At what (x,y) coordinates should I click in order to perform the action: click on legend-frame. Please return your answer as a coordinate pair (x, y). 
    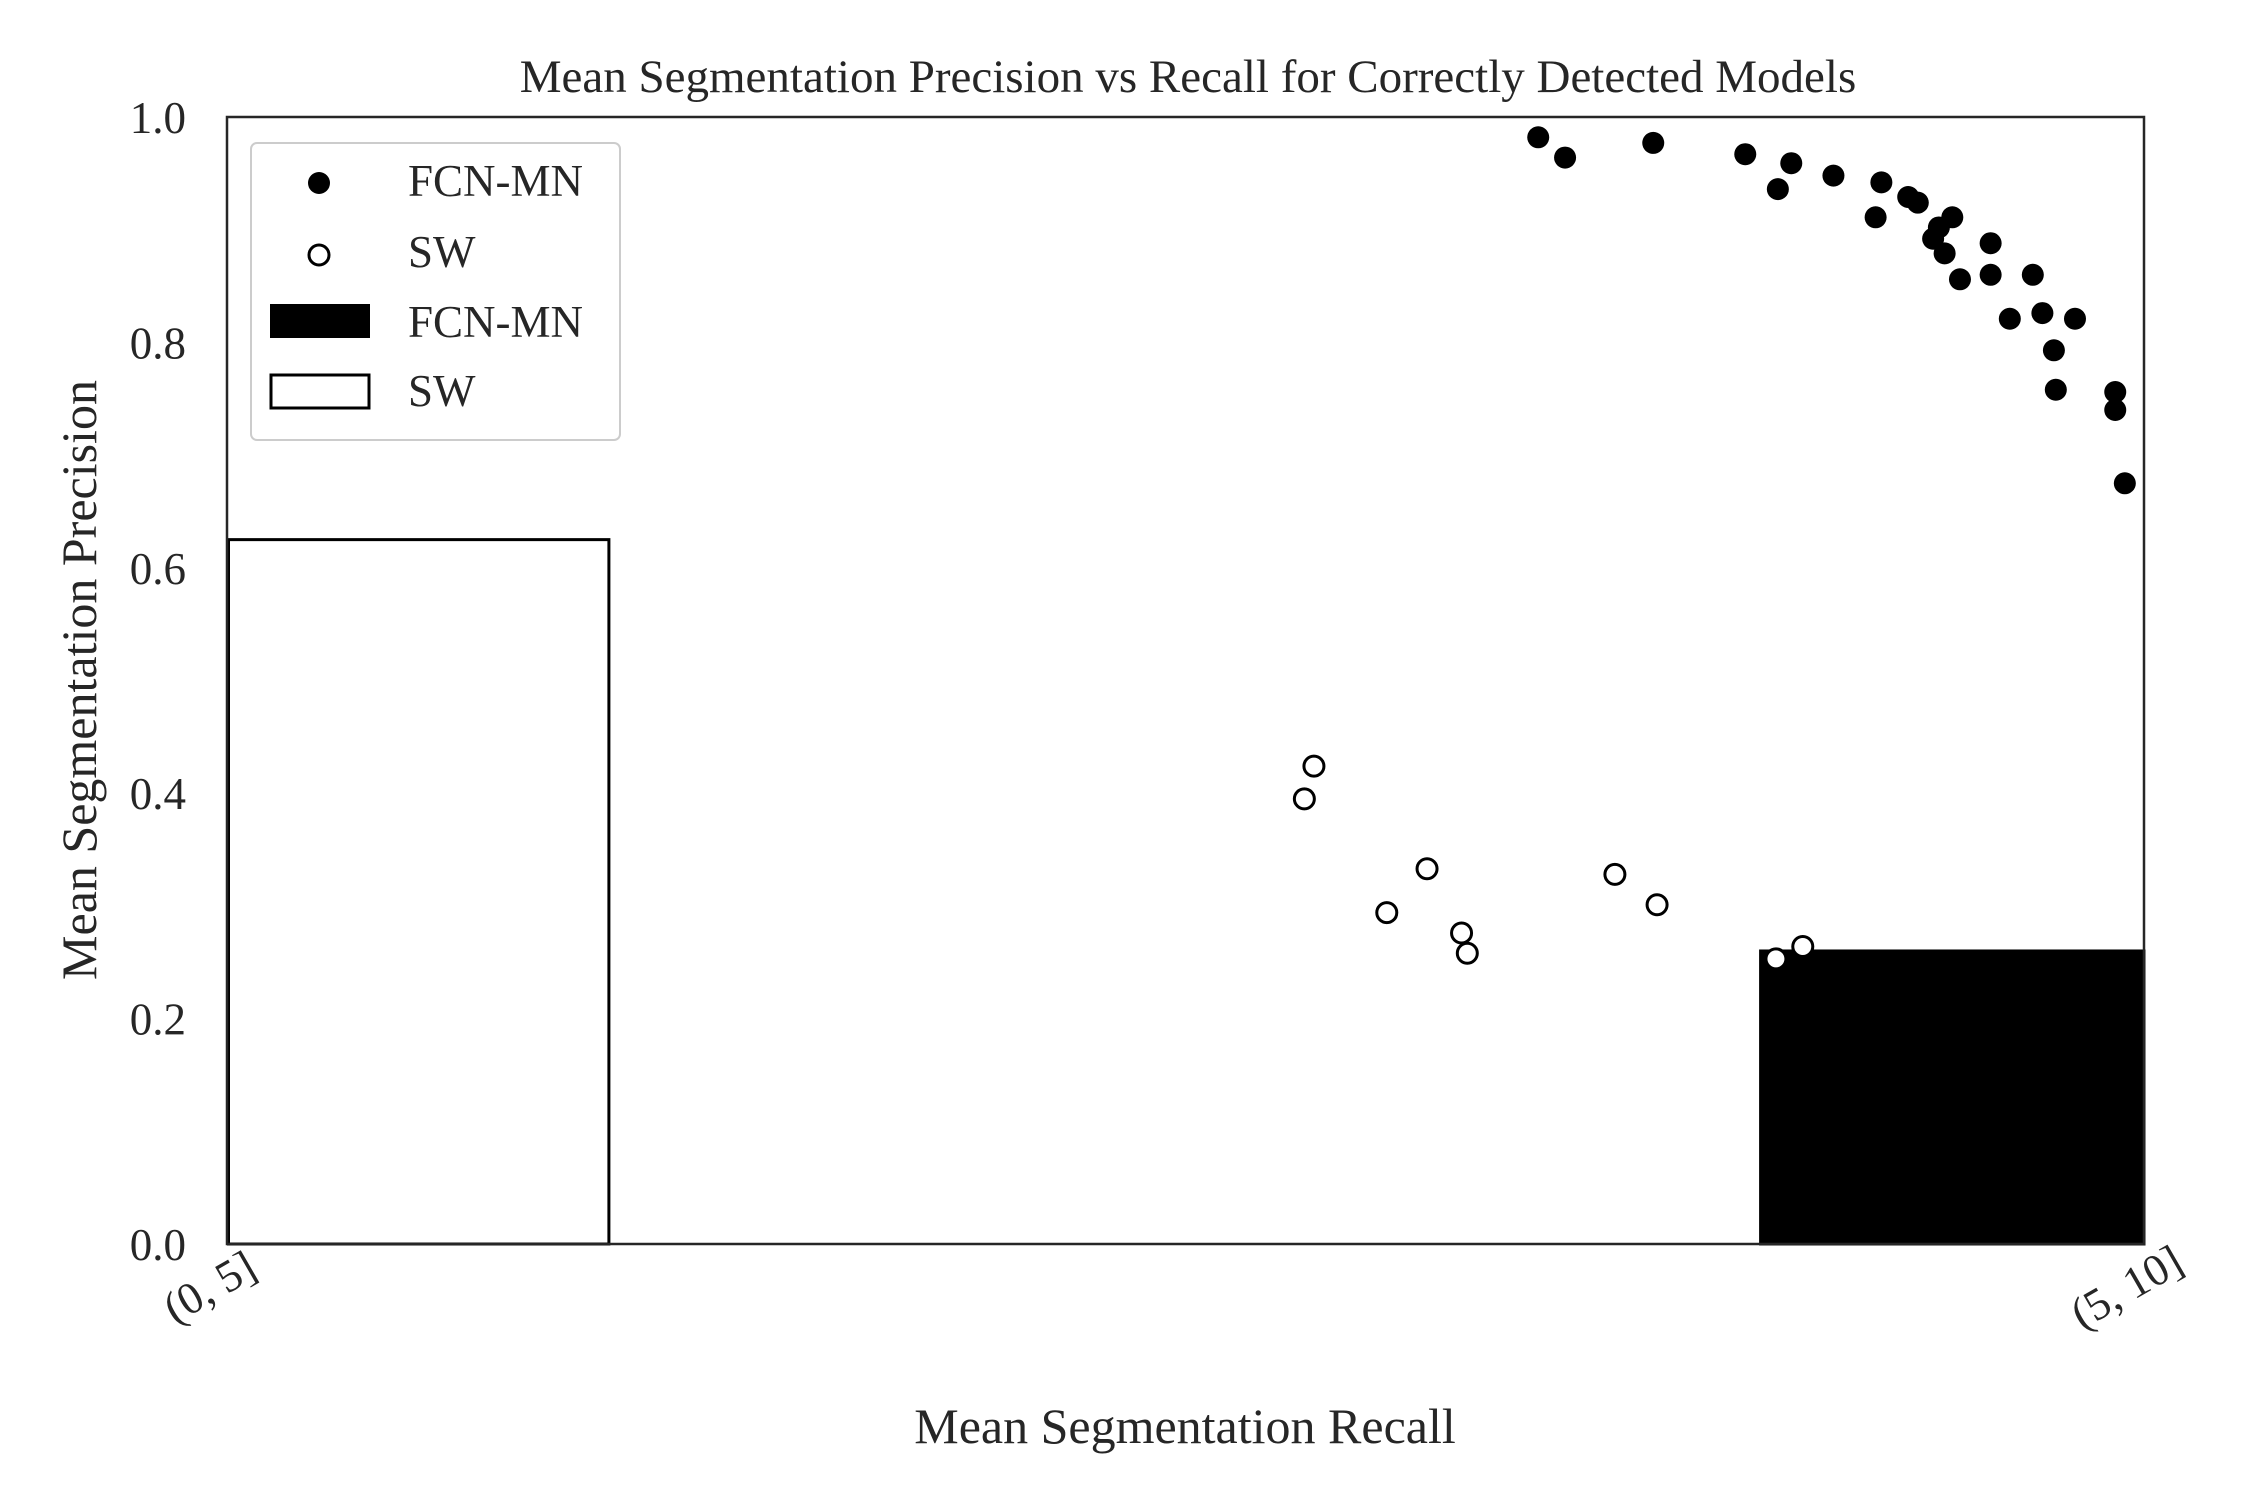
    Looking at the image, I should click on (435, 291).